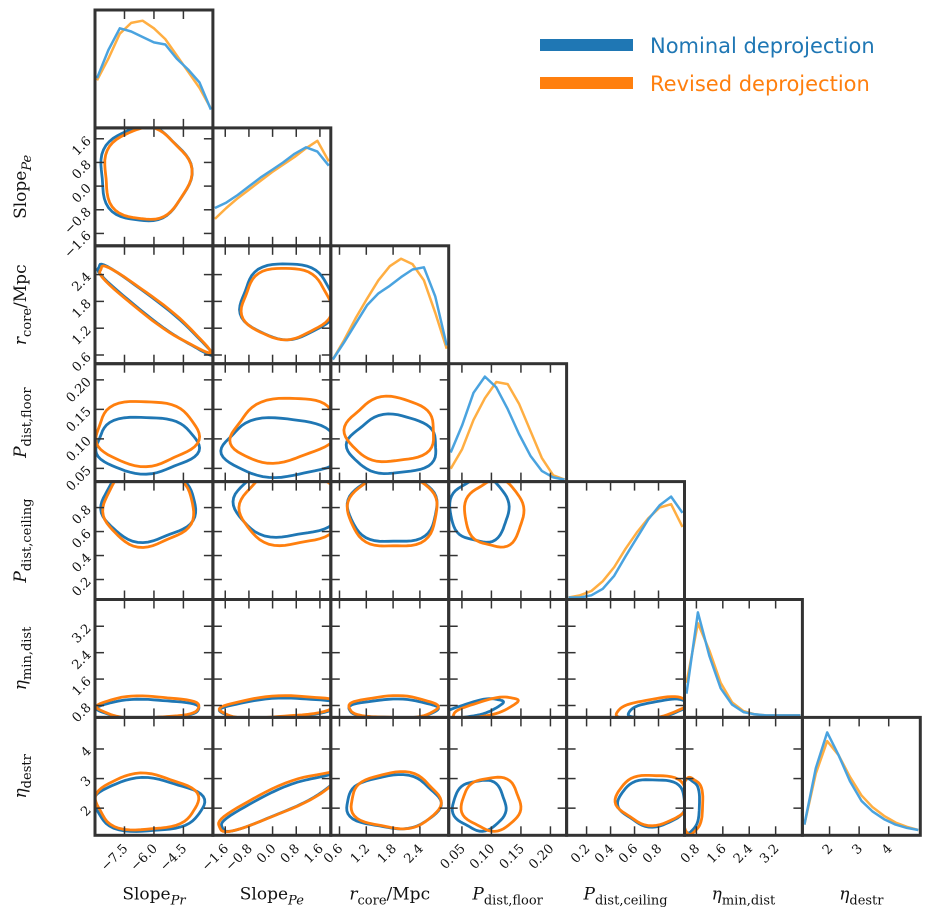 Image resolution: width=926 pixels, height=914 pixels. What do you see at coordinates (86, 752) in the screenshot?
I see `y-tick-label: 4` at bounding box center [86, 752].